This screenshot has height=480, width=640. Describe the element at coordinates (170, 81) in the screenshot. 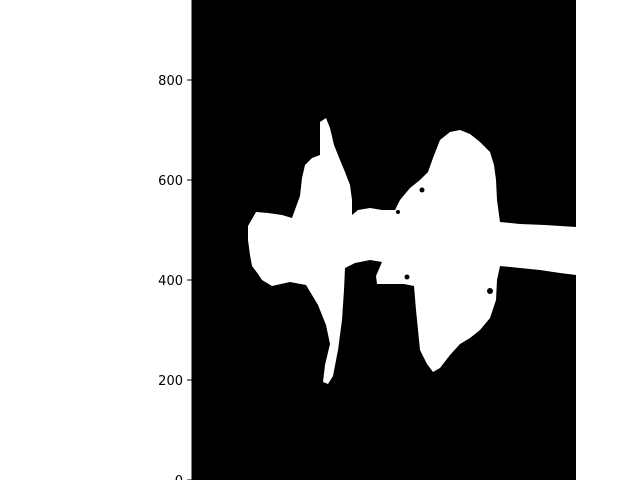

I see `y-tick-label: 800` at that location.